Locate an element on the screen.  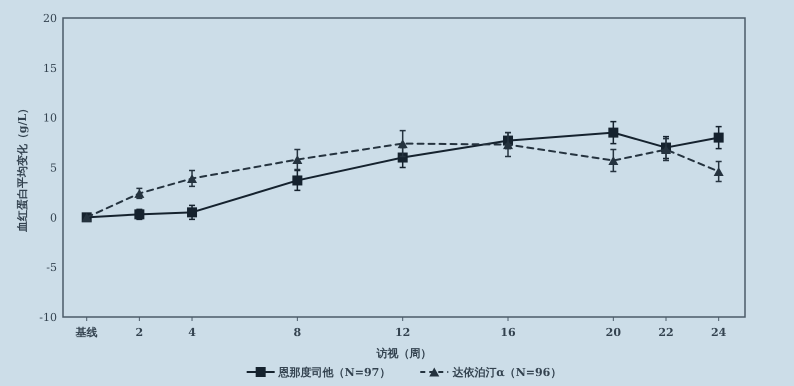
x-tick-label: 12 is located at coordinates (402, 332).